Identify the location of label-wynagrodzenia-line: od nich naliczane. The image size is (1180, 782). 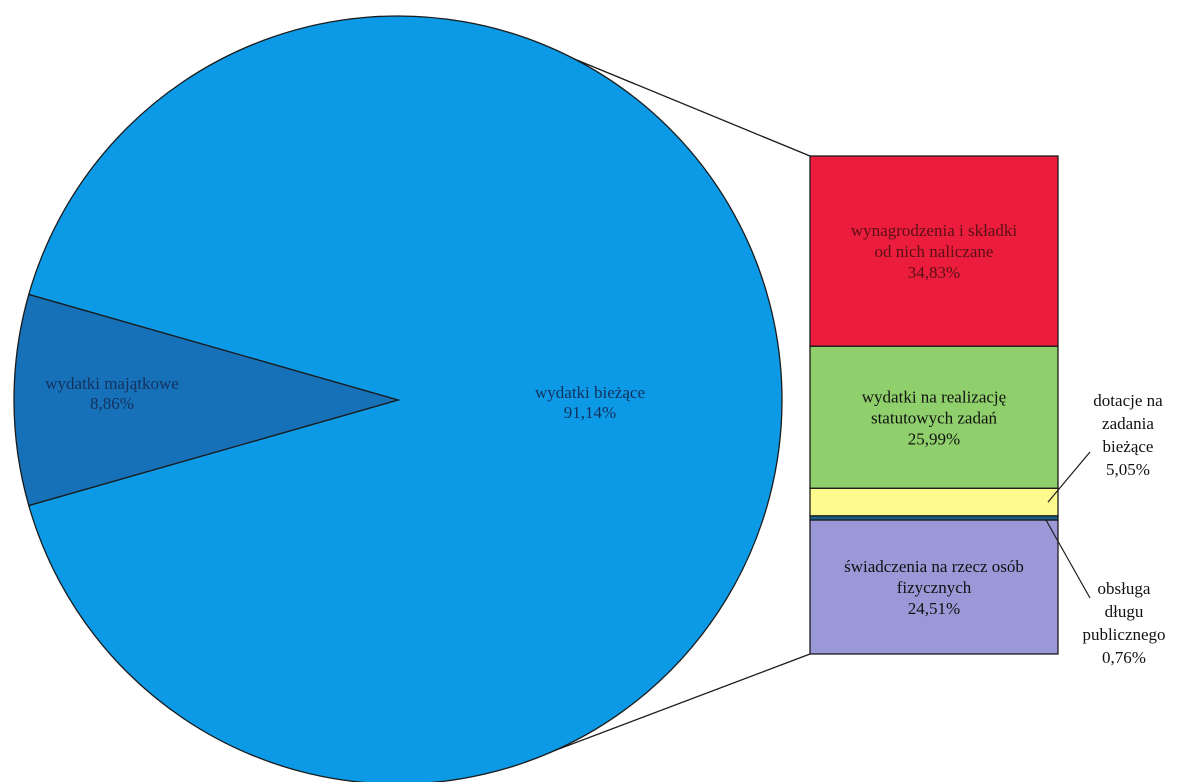
(934, 251).